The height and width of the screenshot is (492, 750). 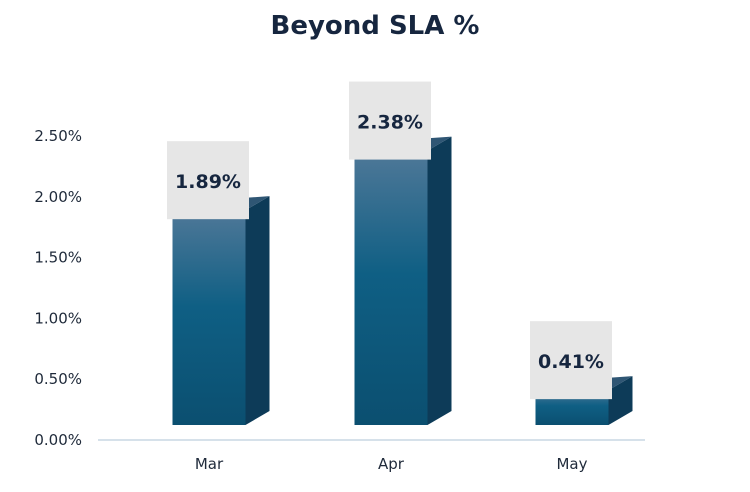 I want to click on bar-mar, so click(x=221, y=310).